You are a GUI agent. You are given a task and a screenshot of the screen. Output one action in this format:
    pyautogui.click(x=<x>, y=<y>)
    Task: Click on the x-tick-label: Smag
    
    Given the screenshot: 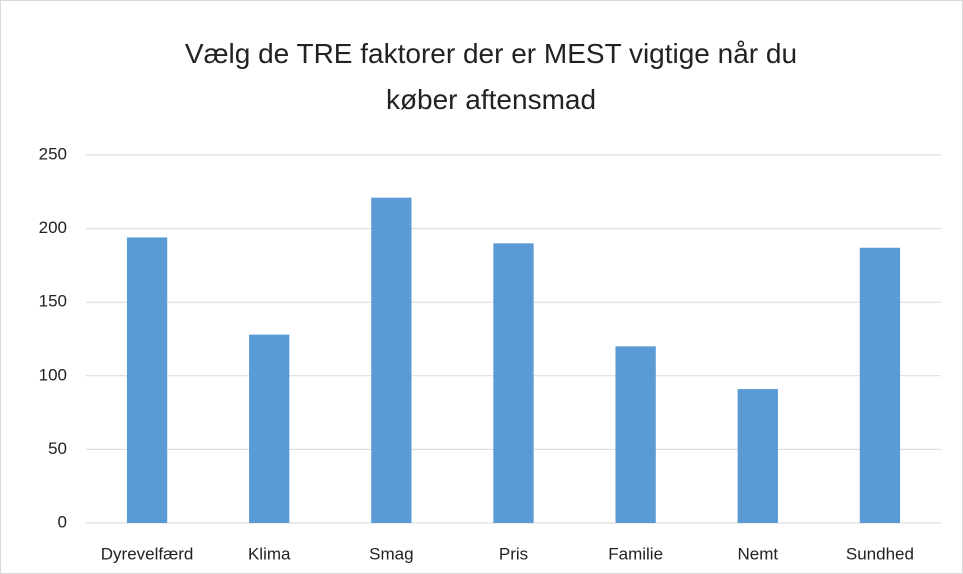 What is the action you would take?
    pyautogui.click(x=391, y=553)
    